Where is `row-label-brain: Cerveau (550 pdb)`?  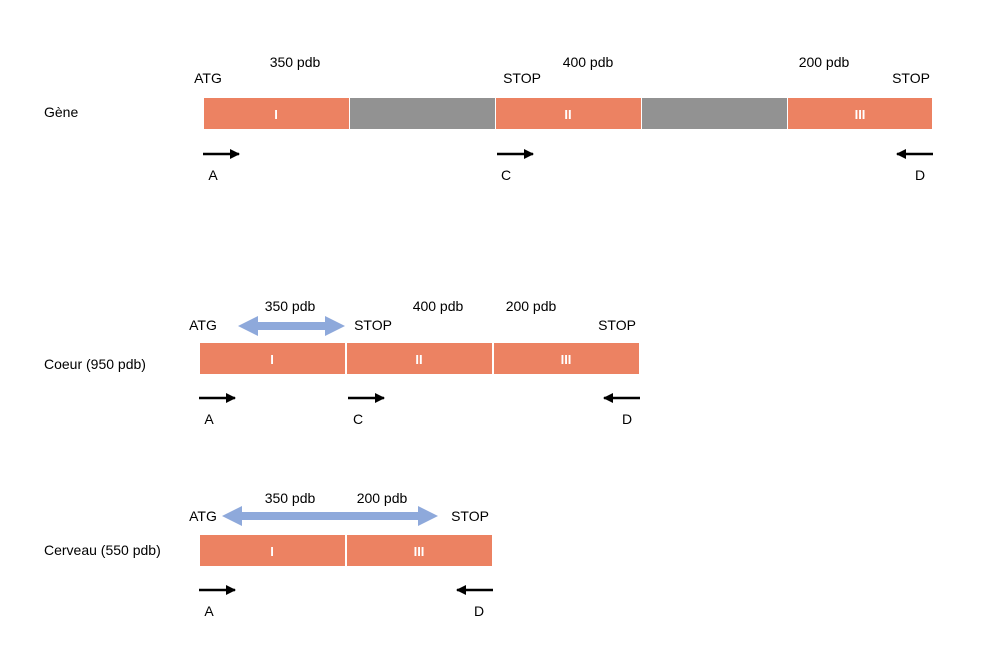
row-label-brain: Cerveau (550 pdb) is located at coordinates (102, 550).